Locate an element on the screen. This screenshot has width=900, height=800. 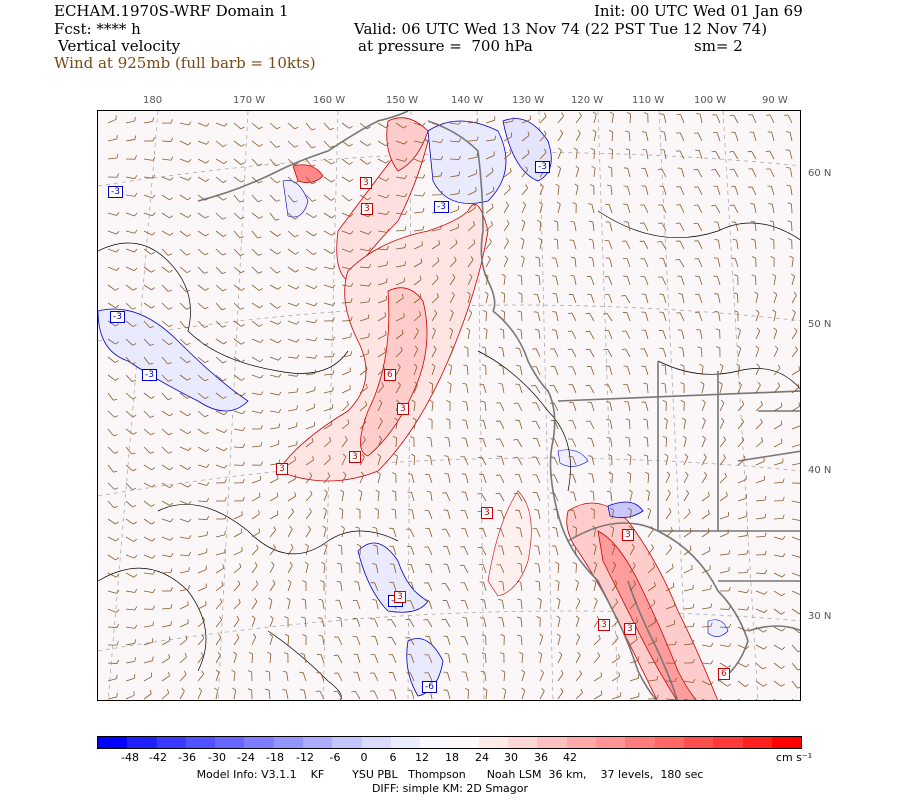
init-time: Init: 00 UTC Wed 01 Jan 69 is located at coordinates (698, 11).